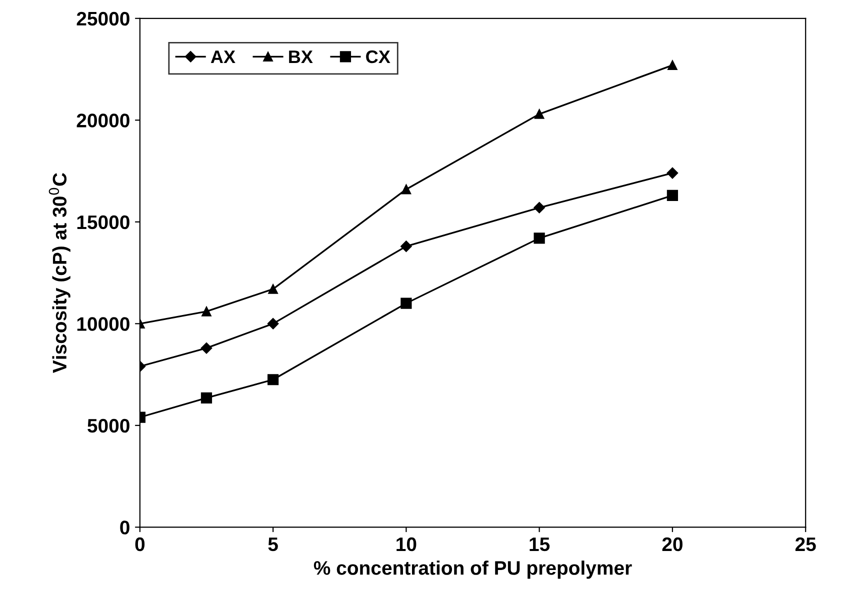  Describe the element at coordinates (273, 545) in the screenshot. I see `x-tick-label: 5` at that location.